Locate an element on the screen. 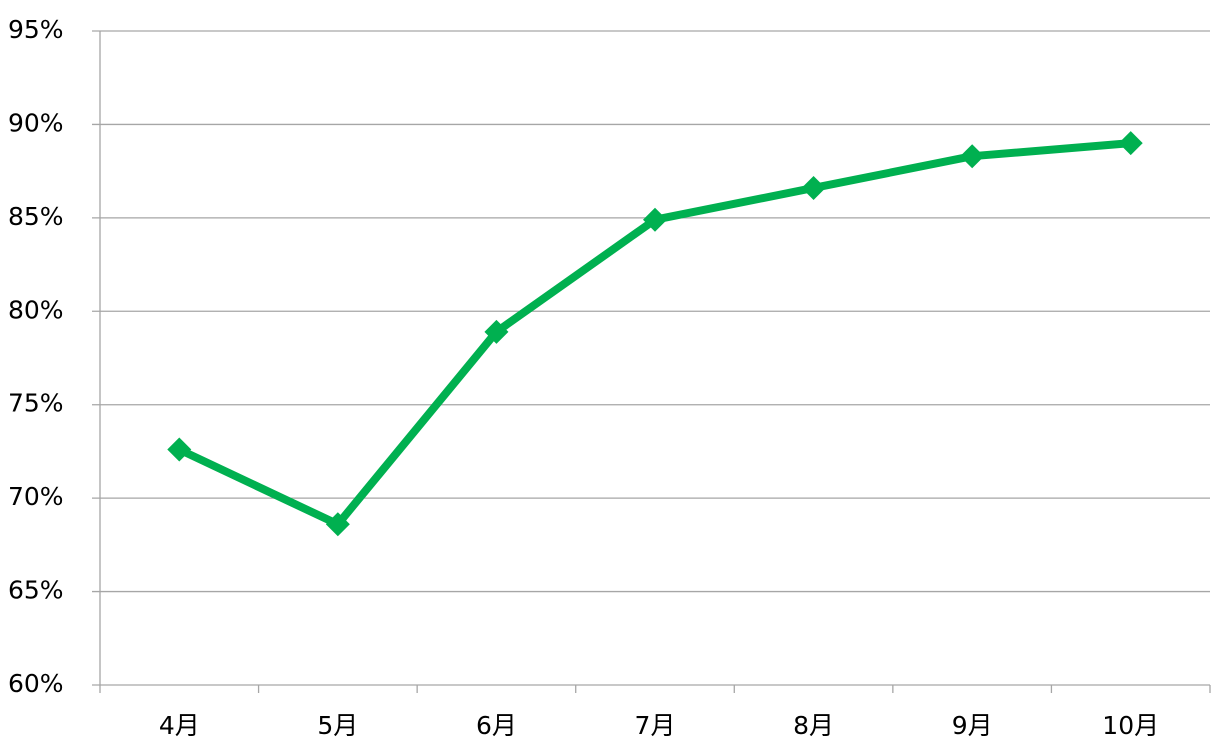  y-tick-label: 80% is located at coordinates (36, 309).